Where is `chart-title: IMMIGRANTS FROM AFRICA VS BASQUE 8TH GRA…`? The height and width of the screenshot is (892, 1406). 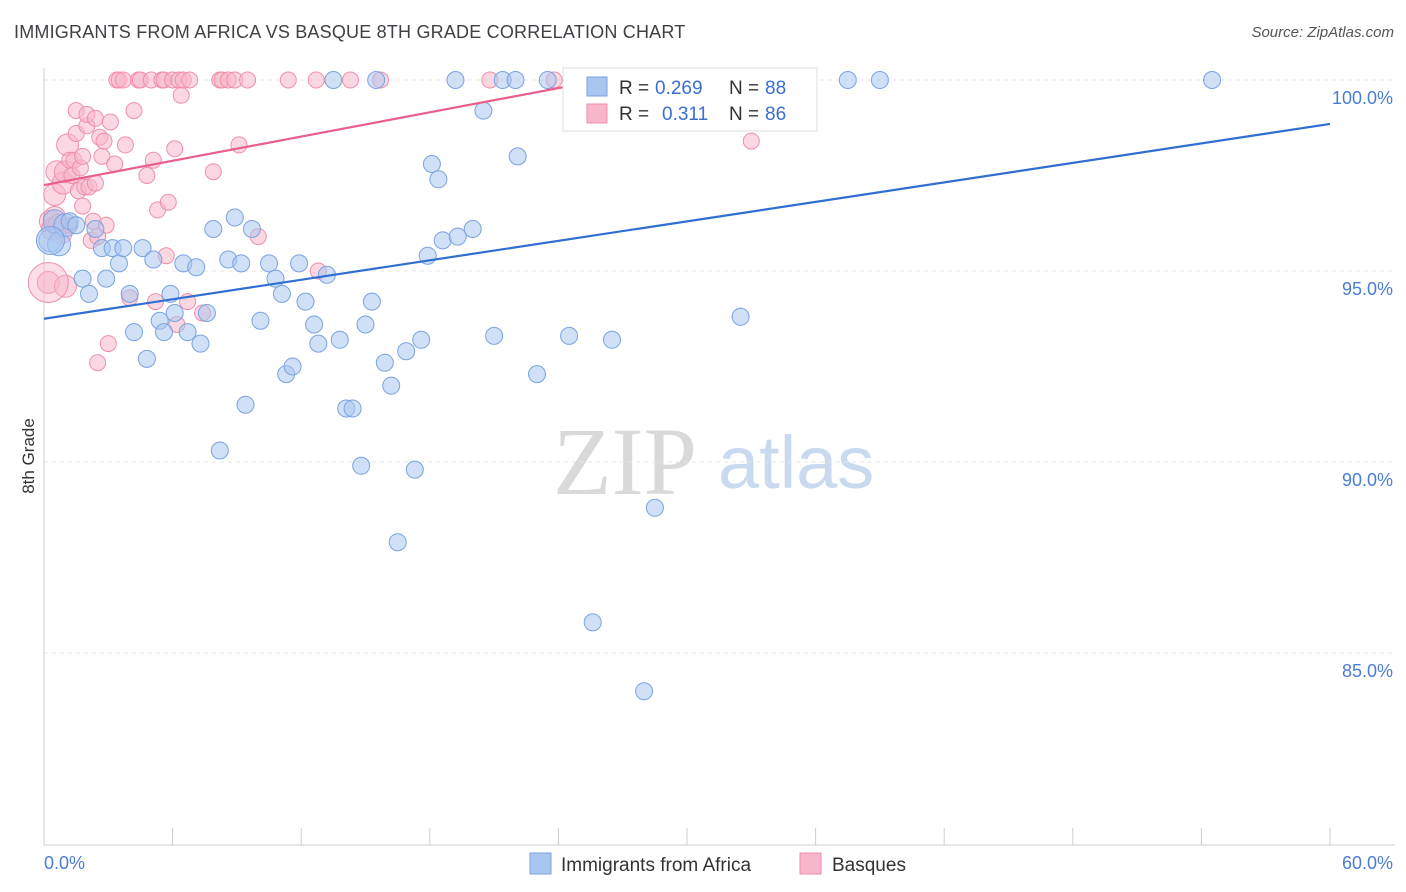
chart-title: IMMIGRANTS FROM AFRICA VS BASQUE 8TH GRA… is located at coordinates (350, 32).